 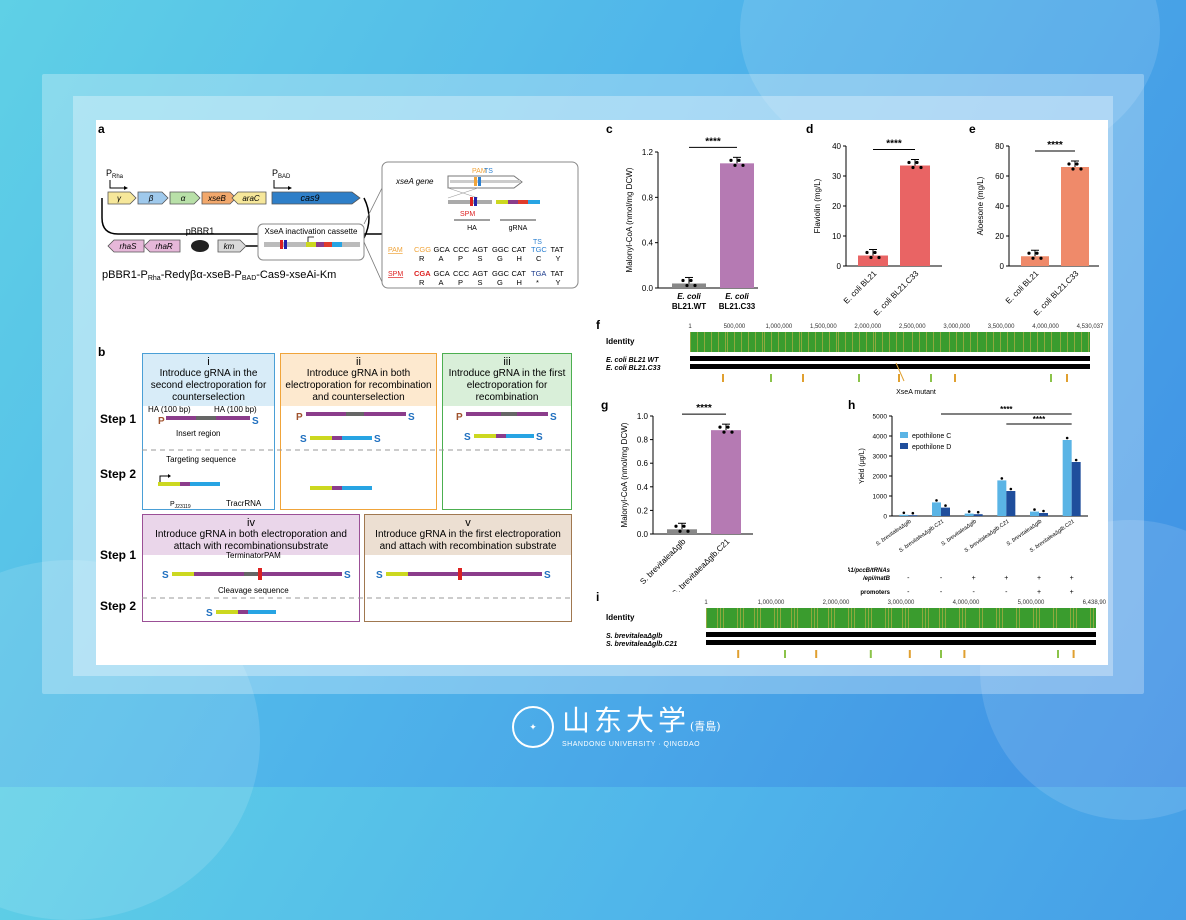 What do you see at coordinates (539, 249) in the screenshot?
I see `codon: TGC` at bounding box center [539, 249].